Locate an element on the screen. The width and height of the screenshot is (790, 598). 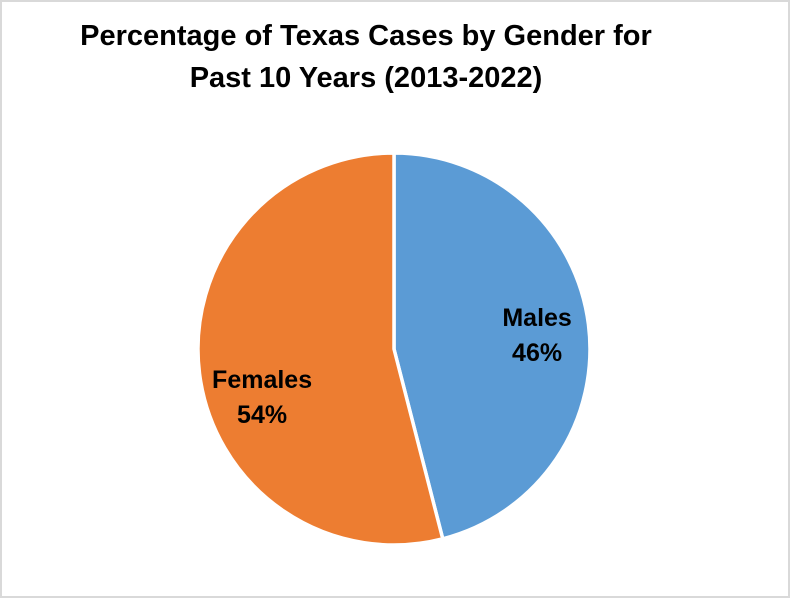
chart-title-line2: Past 10 Years (2013-2022) is located at coordinates (366, 78).